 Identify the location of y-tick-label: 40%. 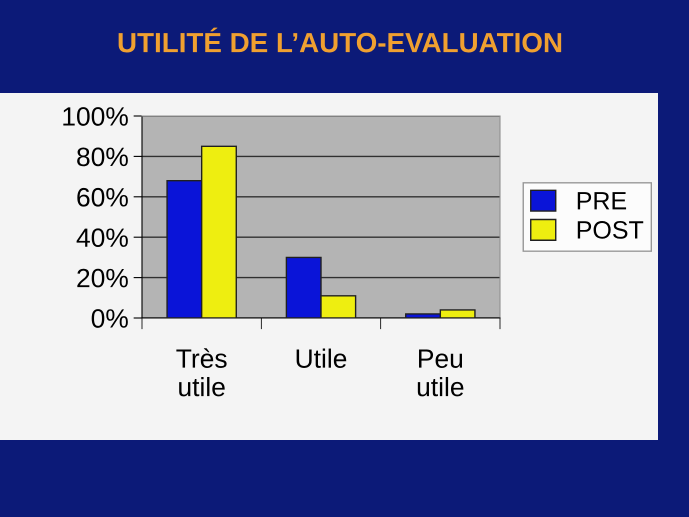
(102, 238).